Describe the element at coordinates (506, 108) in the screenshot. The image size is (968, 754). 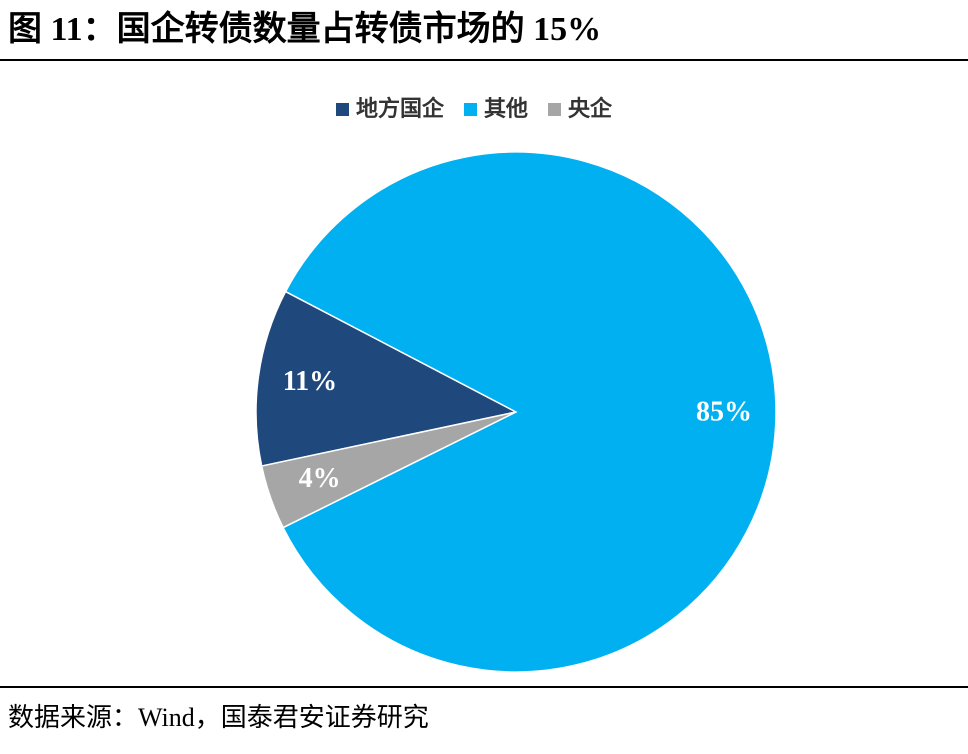
I see `legend-label: 其他` at that location.